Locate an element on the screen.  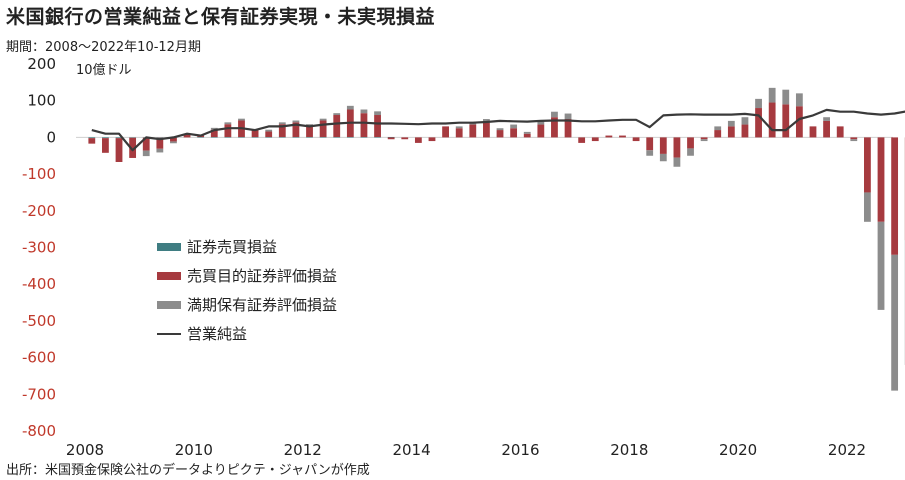
source-note: 出所：米国預金保険公社のデータよりピクテ・ジャパンが作成 is located at coordinates (188, 470).